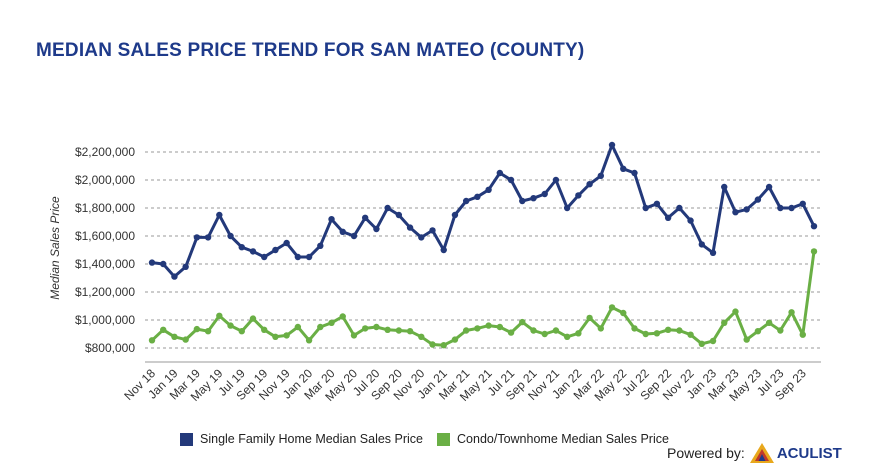 The width and height of the screenshot is (887, 473). Describe the element at coordinates (301, 439) in the screenshot. I see `legend-item-single-family: Single Family Home Median Sales Price` at that location.